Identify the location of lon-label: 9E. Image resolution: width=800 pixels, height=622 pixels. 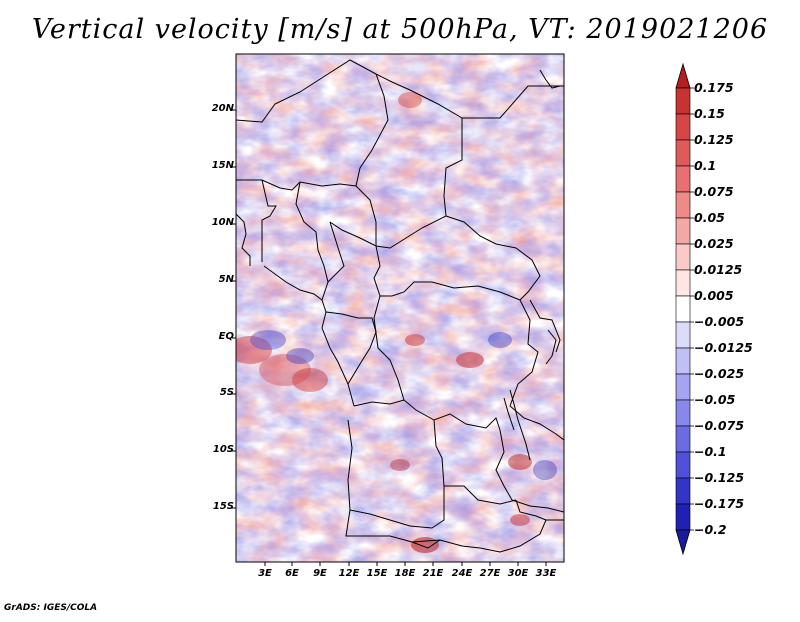
(320, 573).